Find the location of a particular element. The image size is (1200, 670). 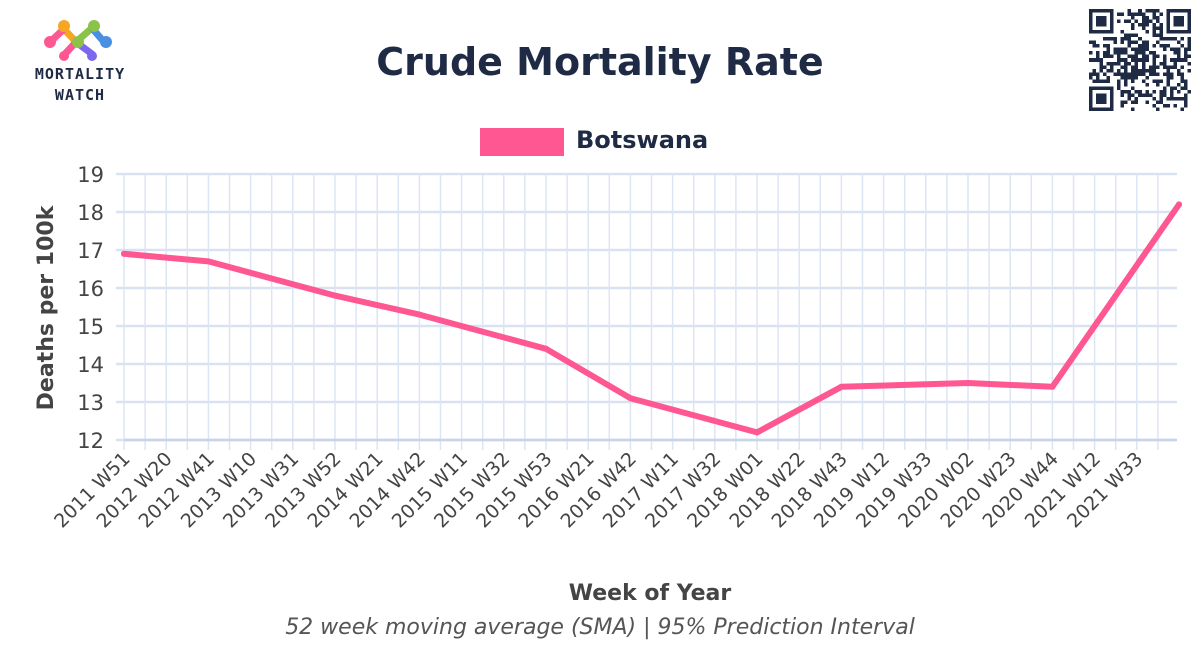

logo-text-line1: MORTALITY is located at coordinates (80, 74).